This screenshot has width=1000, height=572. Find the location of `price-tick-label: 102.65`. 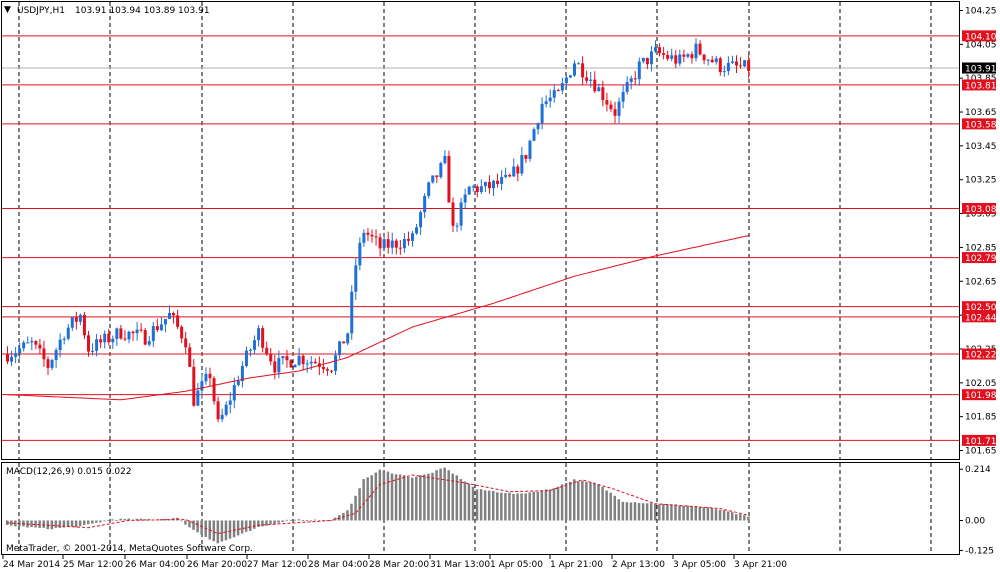

price-tick-label: 102.65 is located at coordinates (981, 282).